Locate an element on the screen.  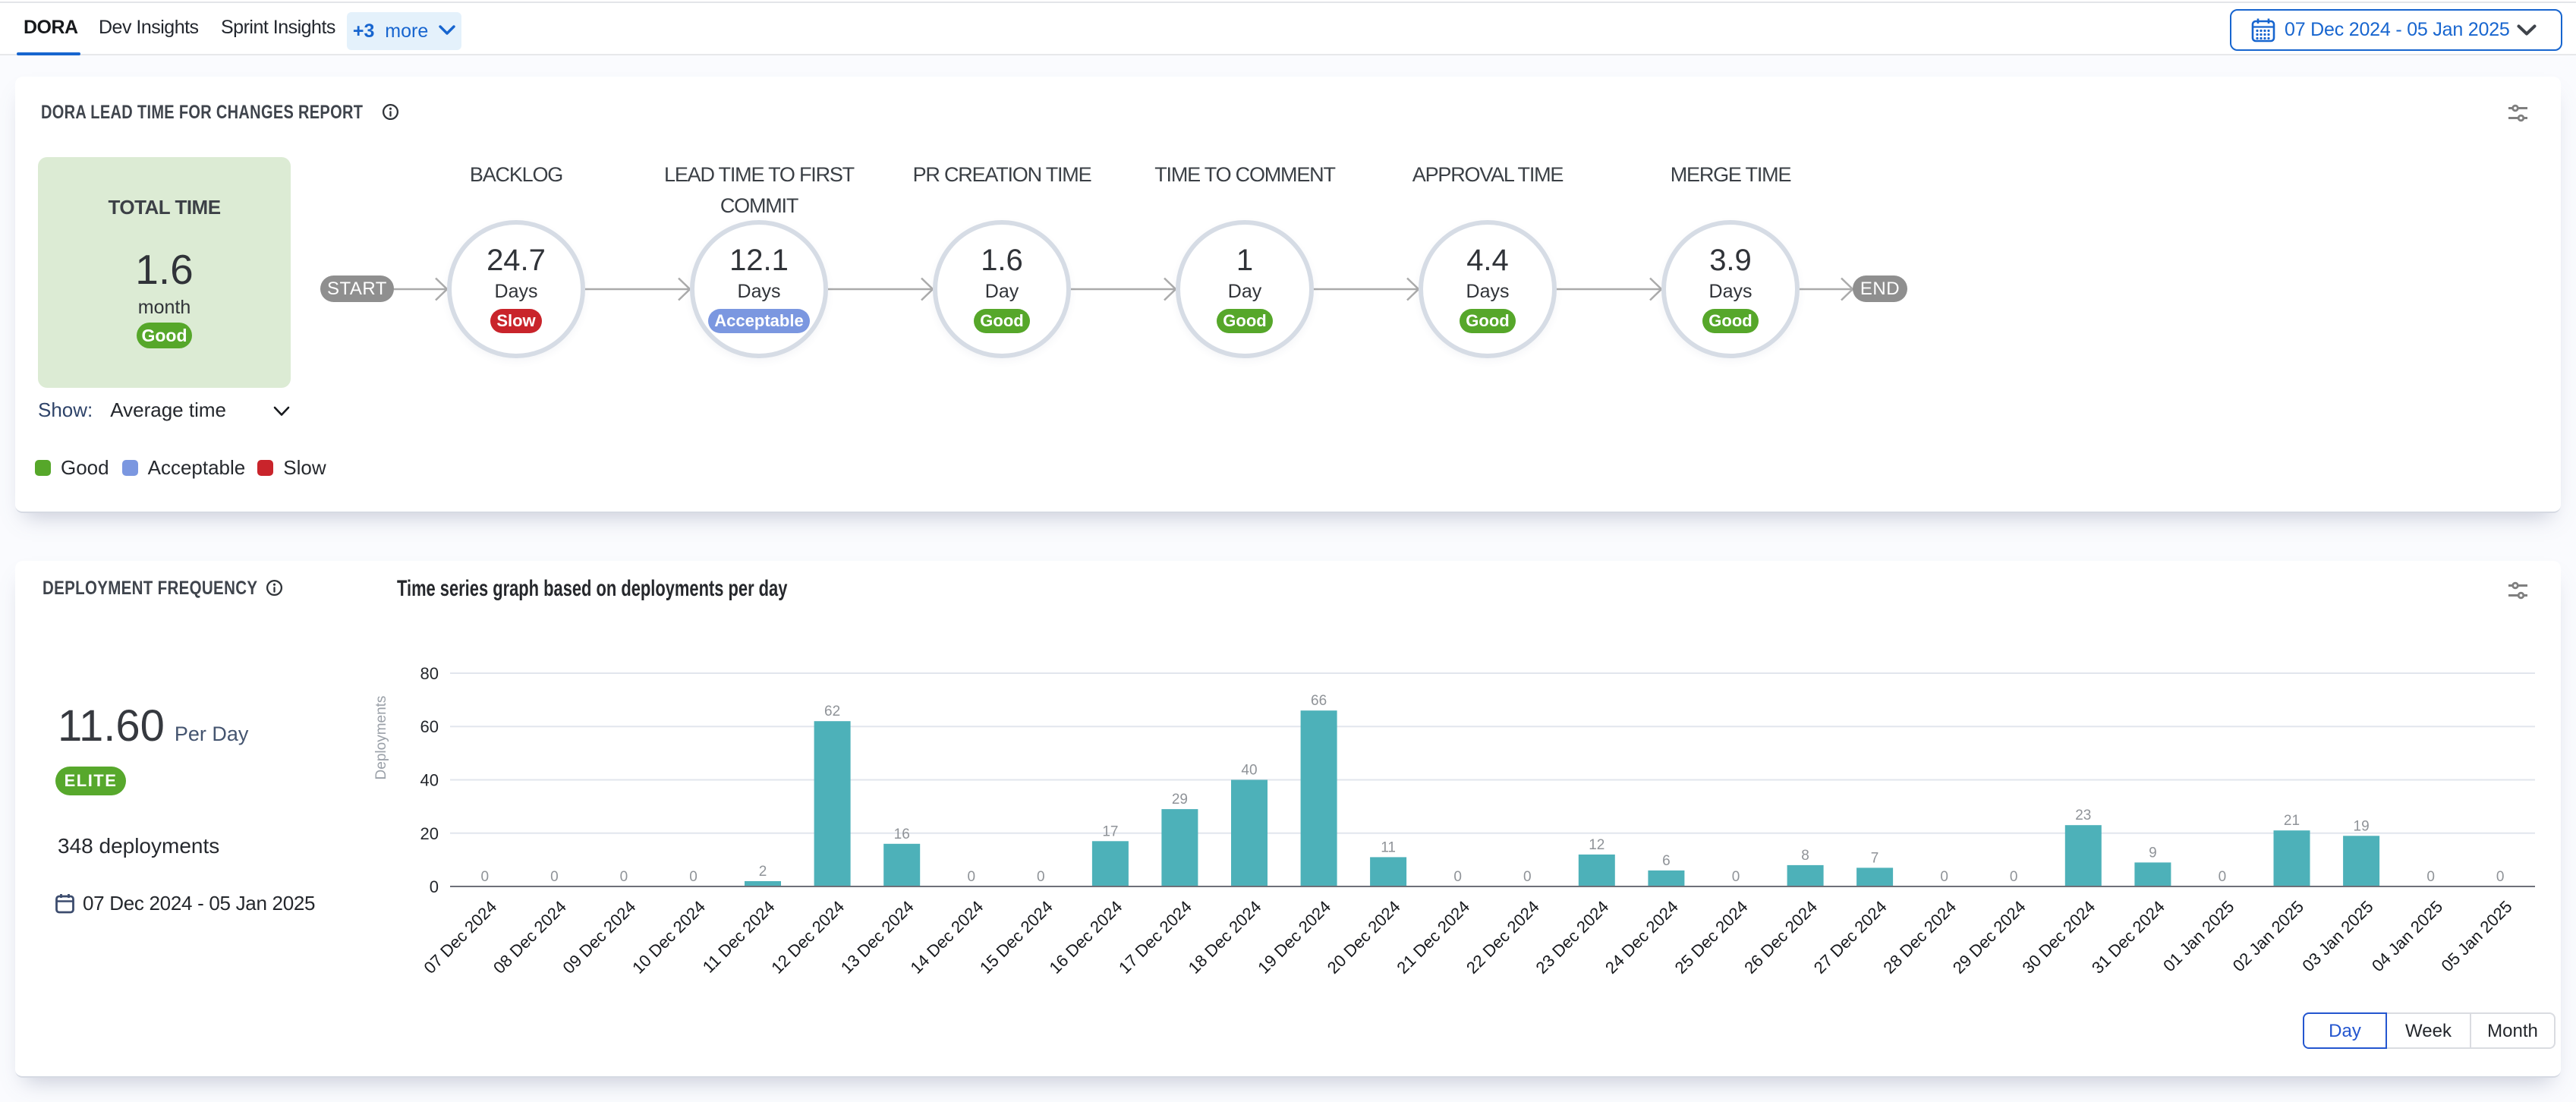
svg-text: 7 is located at coordinates (1875, 858).